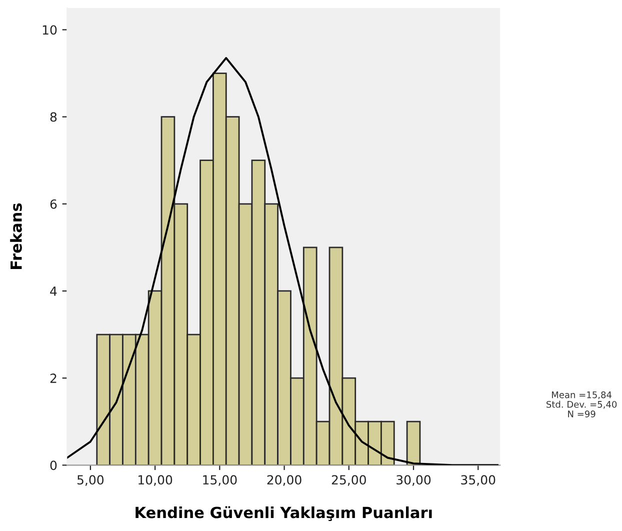 Image resolution: width=622 pixels, height=531 pixels. What do you see at coordinates (53, 117) in the screenshot?
I see `y-tick-label: 8` at bounding box center [53, 117].